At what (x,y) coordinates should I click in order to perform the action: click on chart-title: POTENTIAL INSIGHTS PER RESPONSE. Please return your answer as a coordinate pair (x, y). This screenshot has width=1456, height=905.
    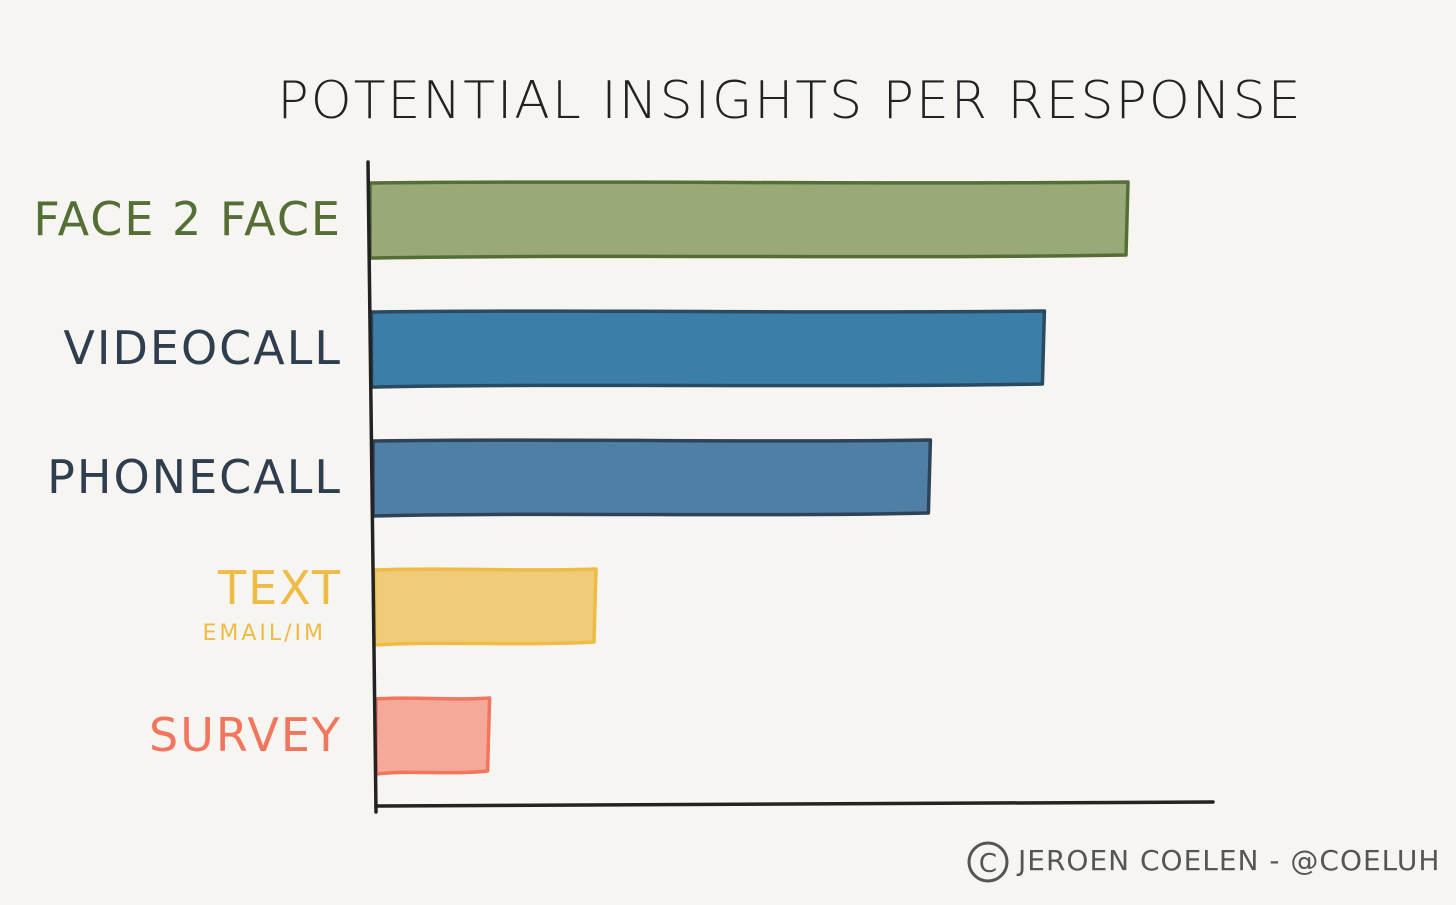
    Looking at the image, I should click on (789, 101).